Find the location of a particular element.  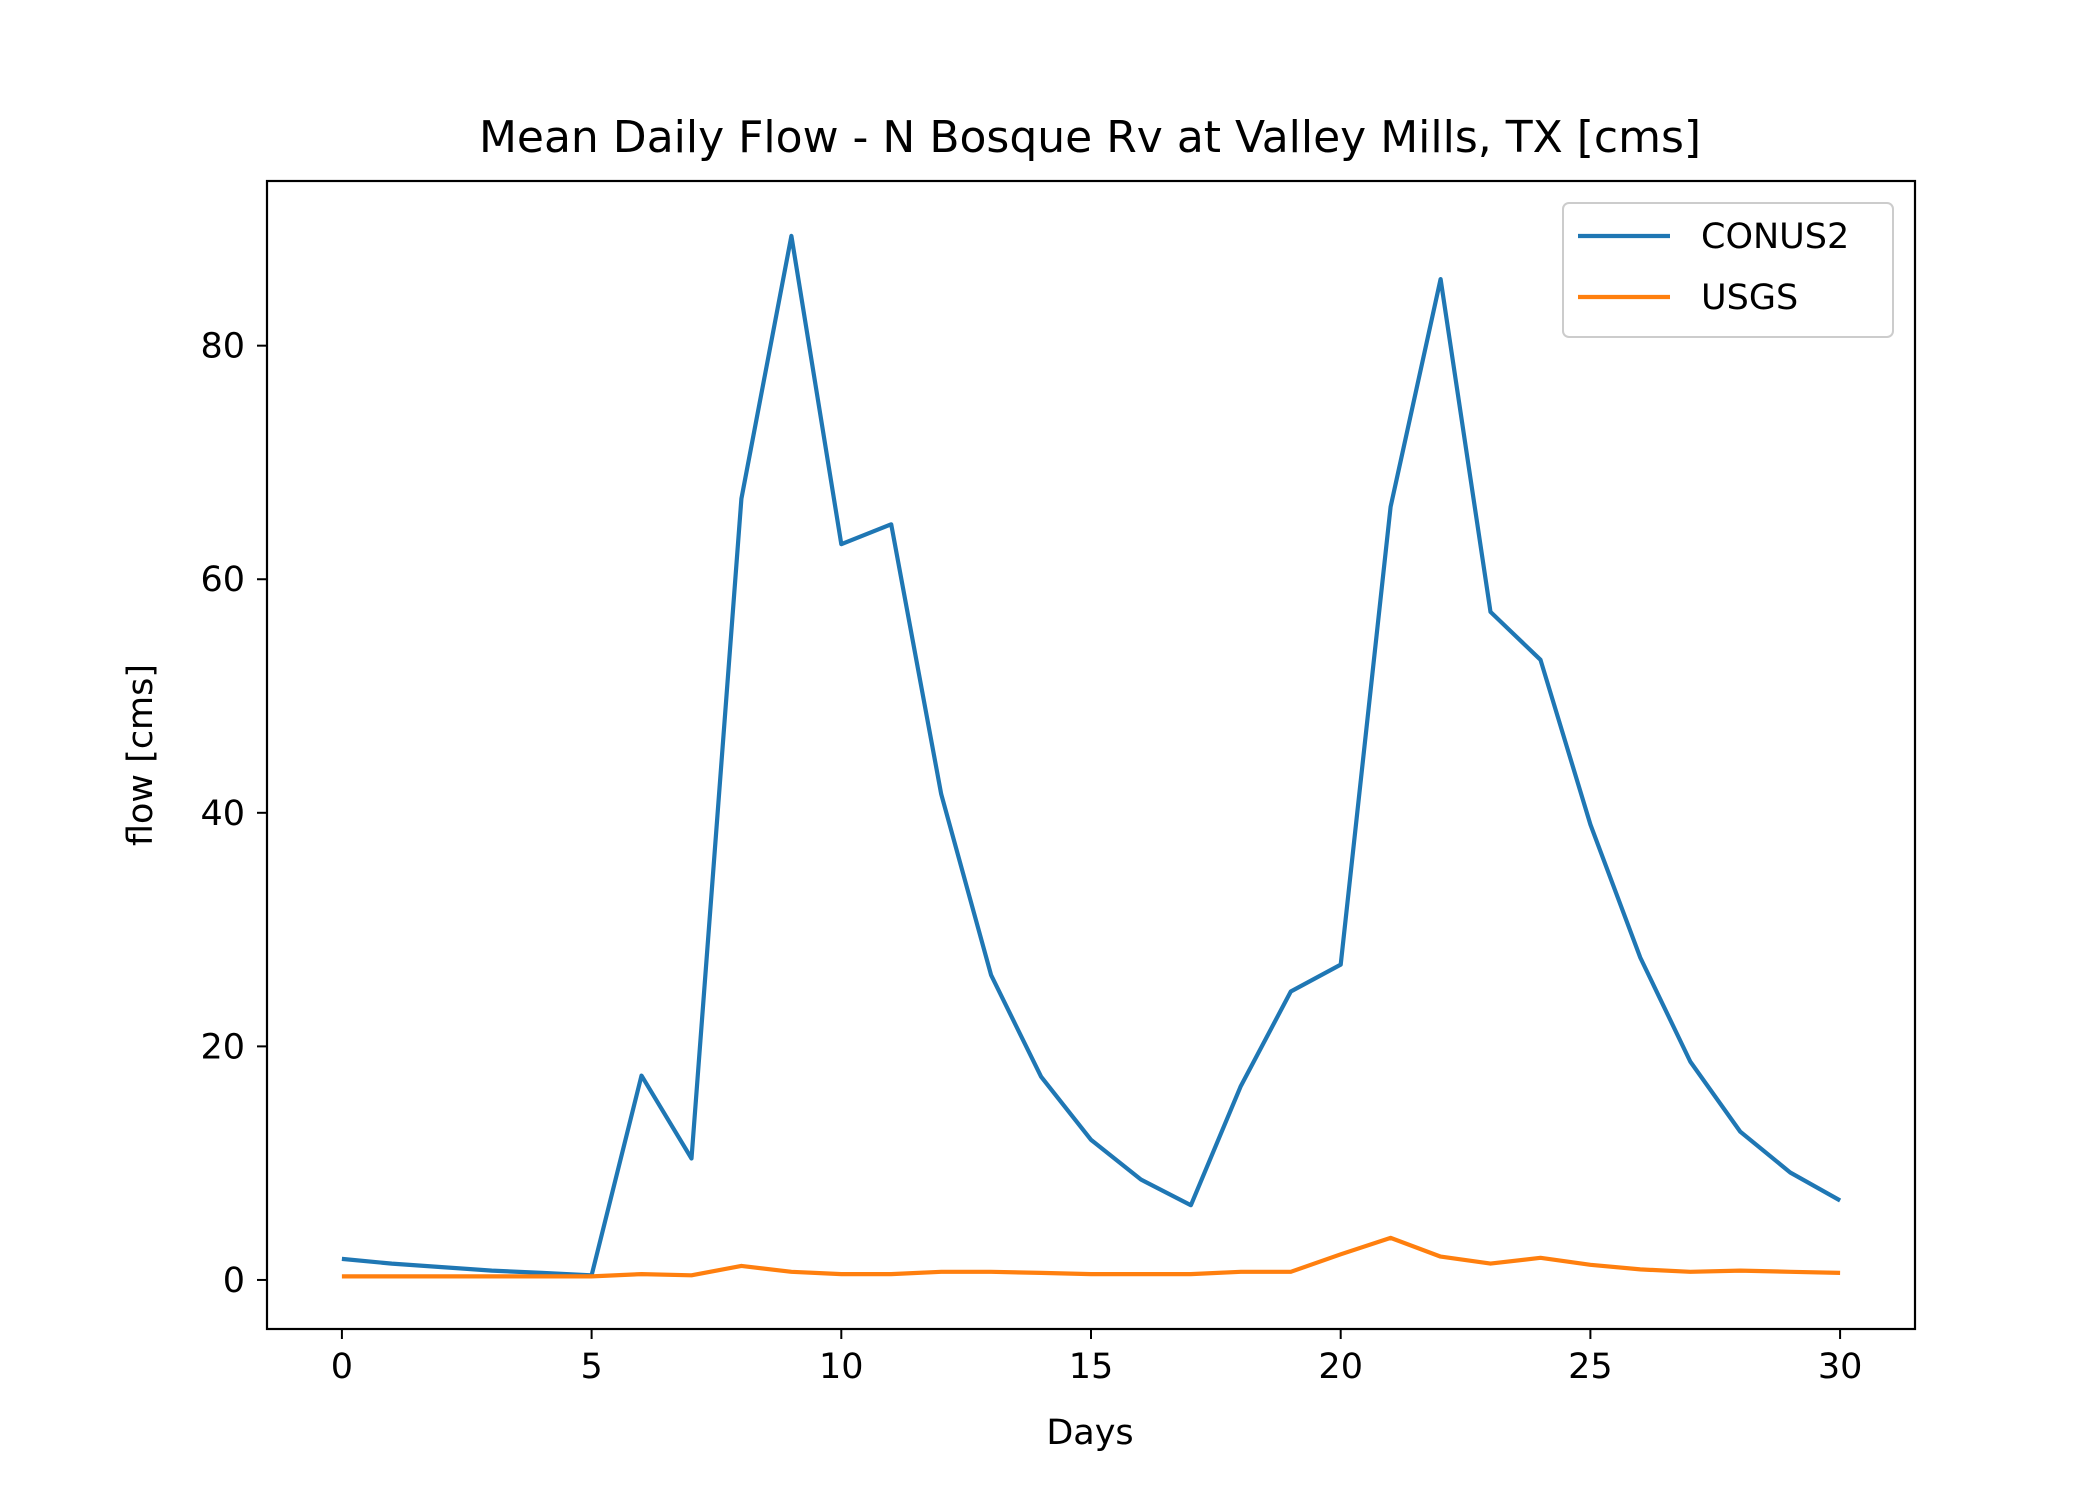

y-tick-label: 20 is located at coordinates (222, 1047).